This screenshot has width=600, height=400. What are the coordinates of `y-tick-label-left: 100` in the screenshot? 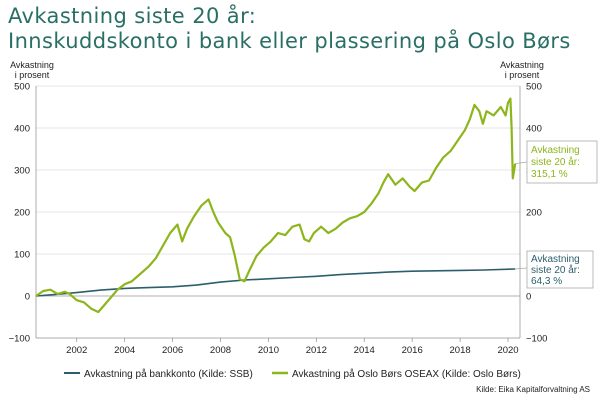 It's located at (22, 255).